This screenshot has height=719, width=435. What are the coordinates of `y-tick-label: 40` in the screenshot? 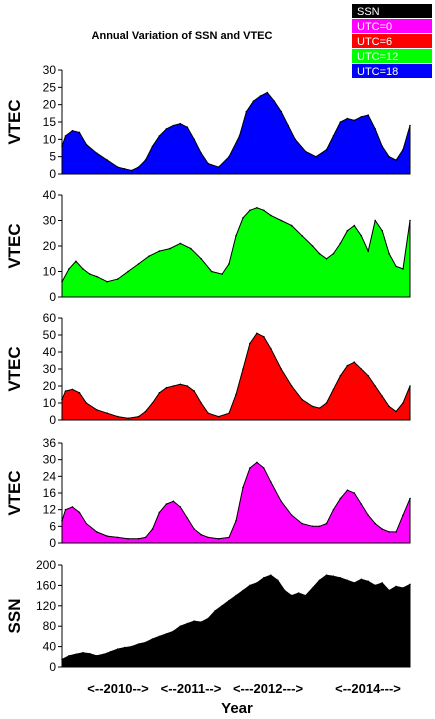 It's located at (50, 647).